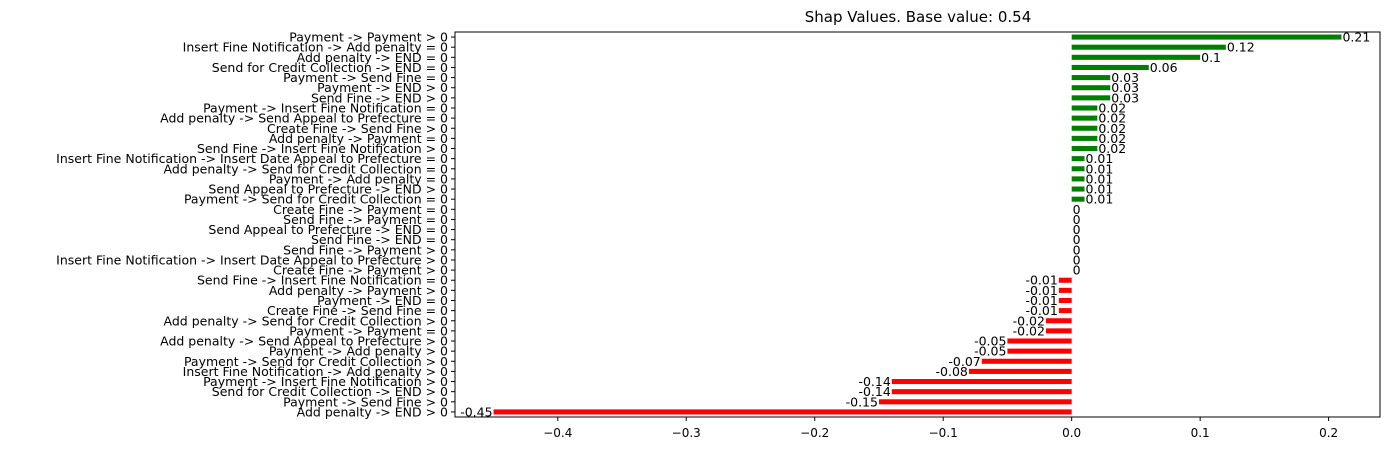 Image resolution: width=1394 pixels, height=451 pixels. What do you see at coordinates (943, 433) in the screenshot?
I see `x-tick-label: −0.1` at bounding box center [943, 433].